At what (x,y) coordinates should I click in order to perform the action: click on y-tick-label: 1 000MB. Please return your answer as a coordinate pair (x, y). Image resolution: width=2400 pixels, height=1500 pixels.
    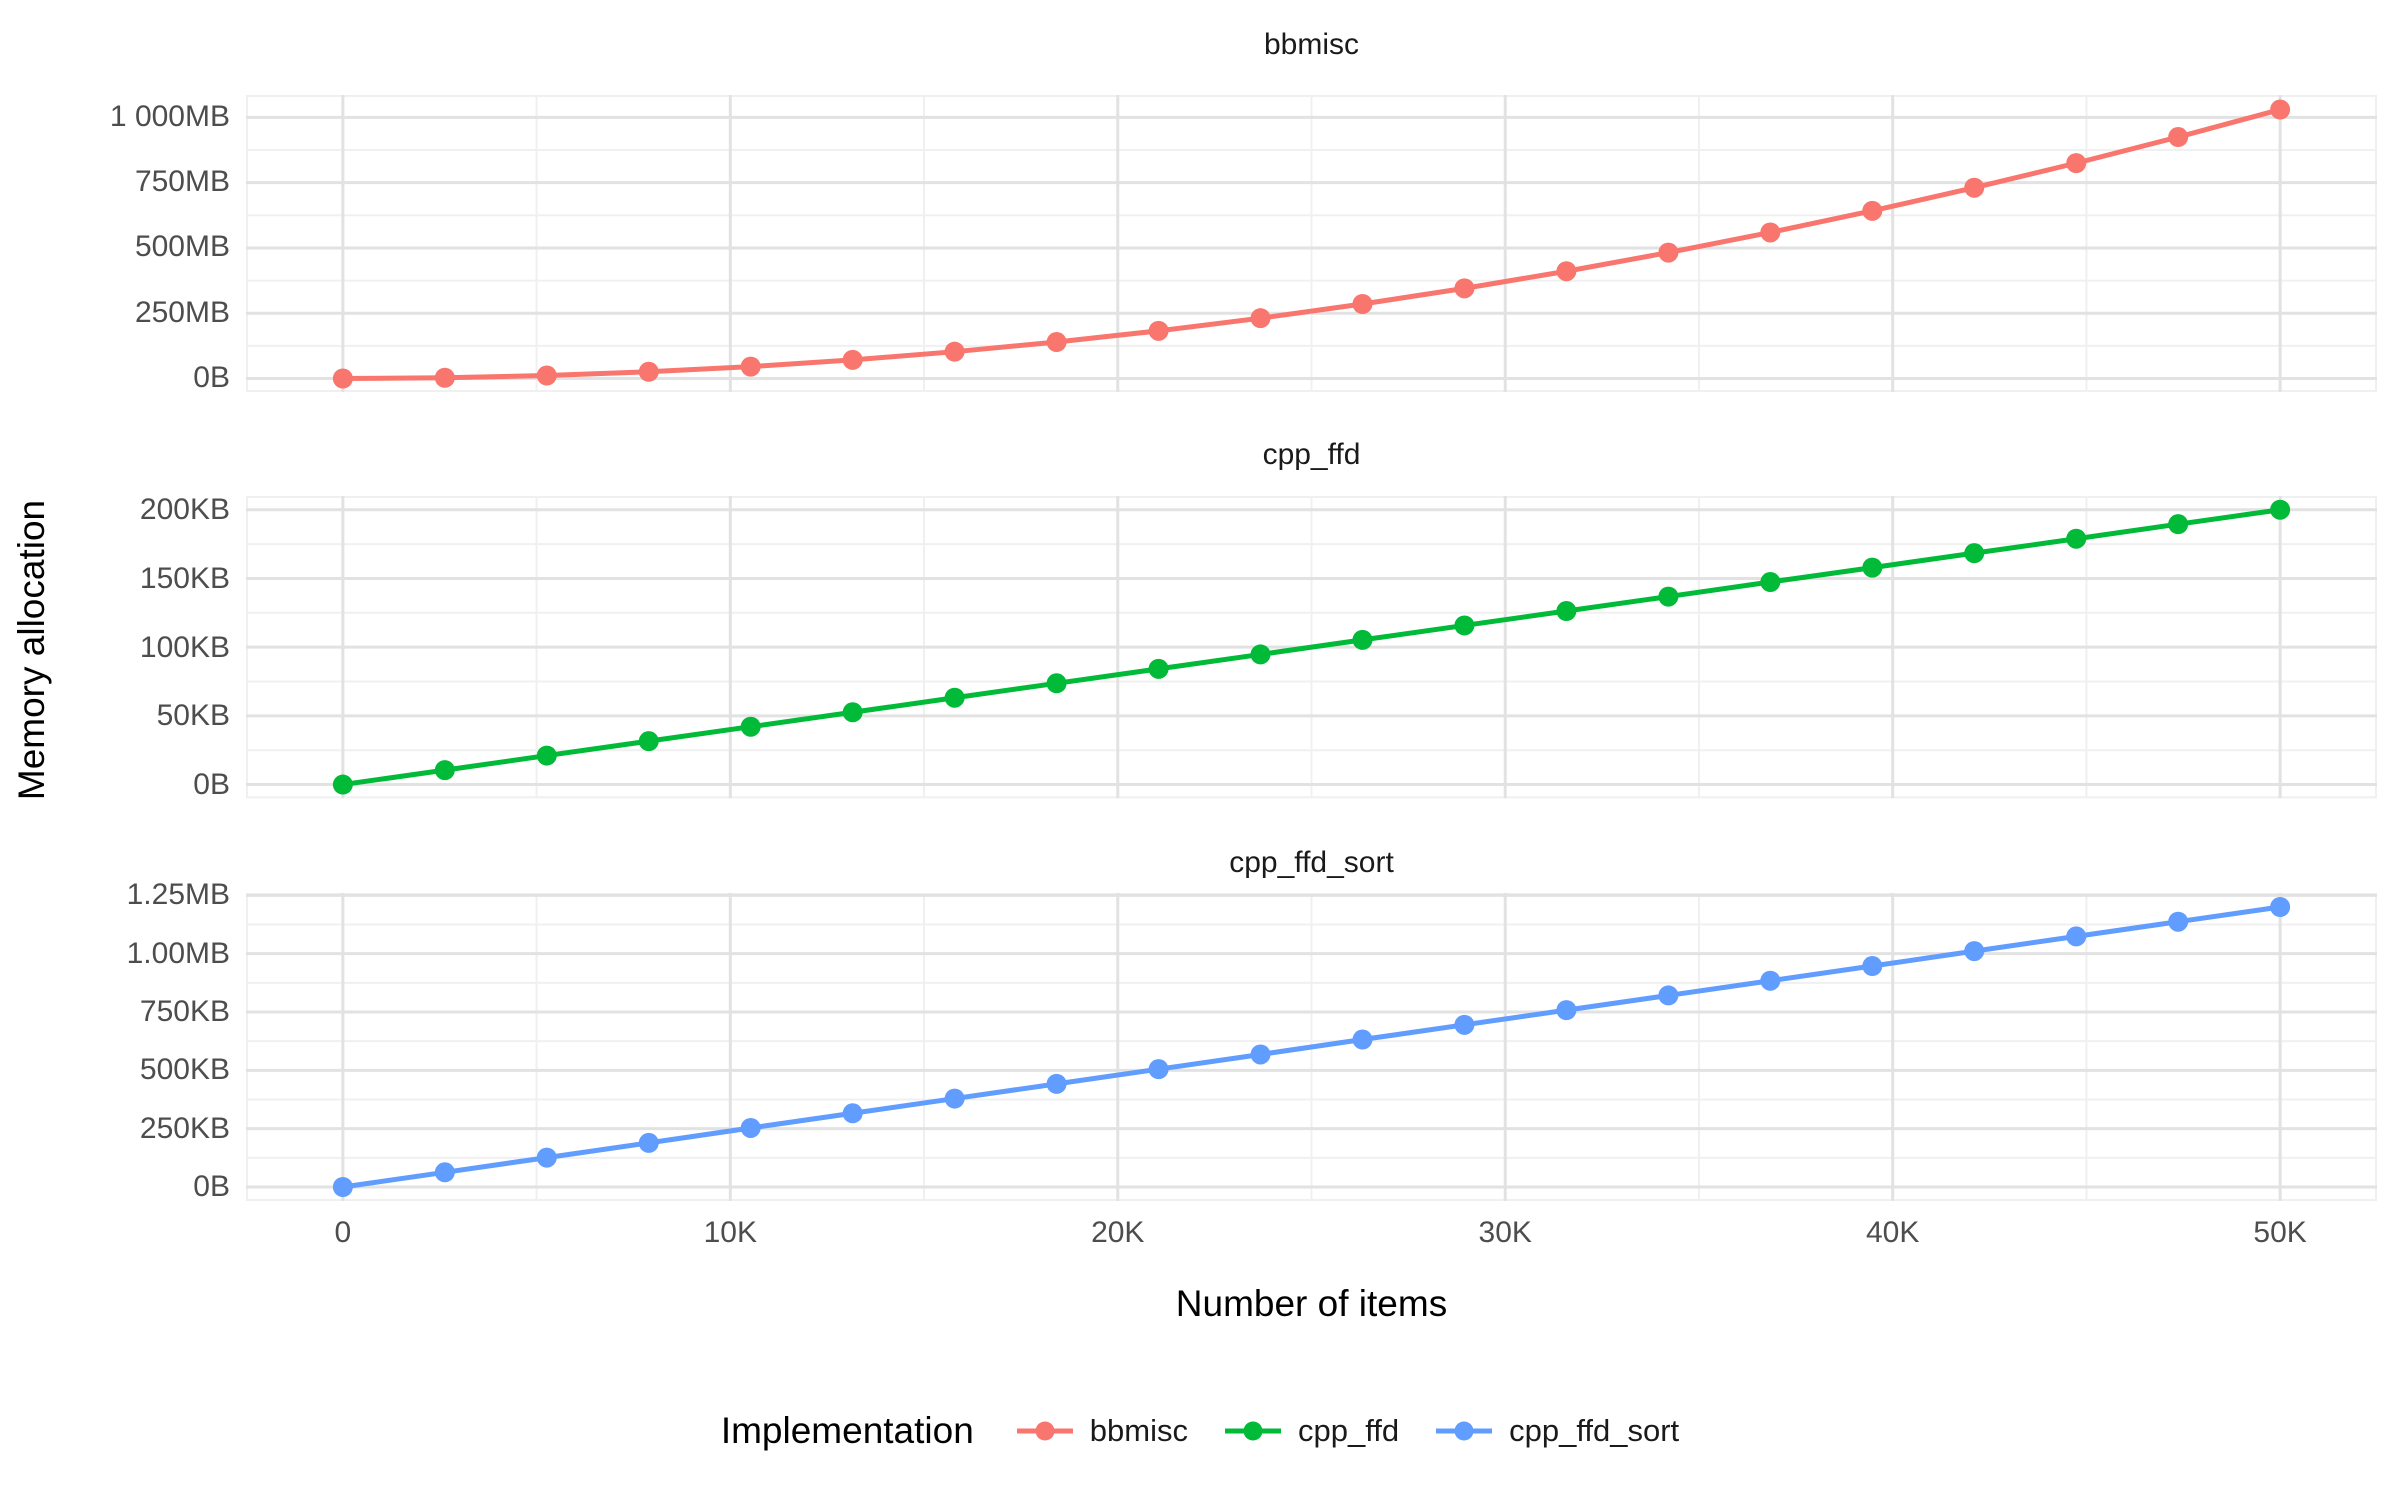
    Looking at the image, I should click on (169, 116).